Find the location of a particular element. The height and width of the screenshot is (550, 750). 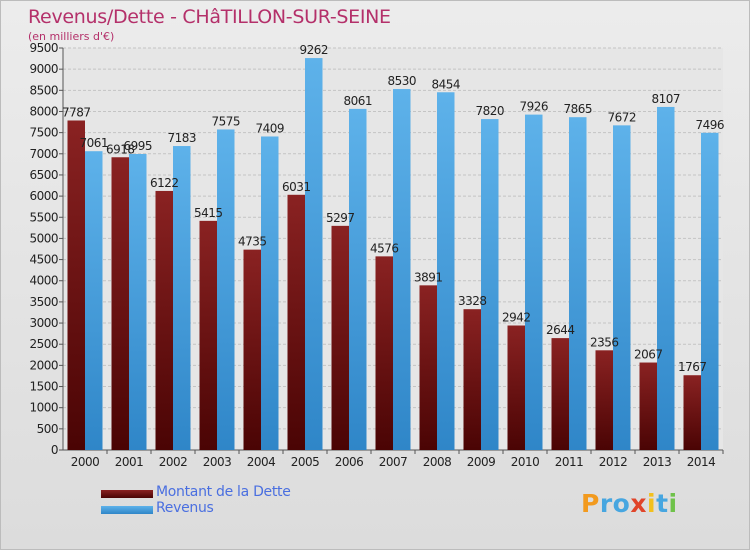

y-tick-label: 9000 is located at coordinates (43, 69).